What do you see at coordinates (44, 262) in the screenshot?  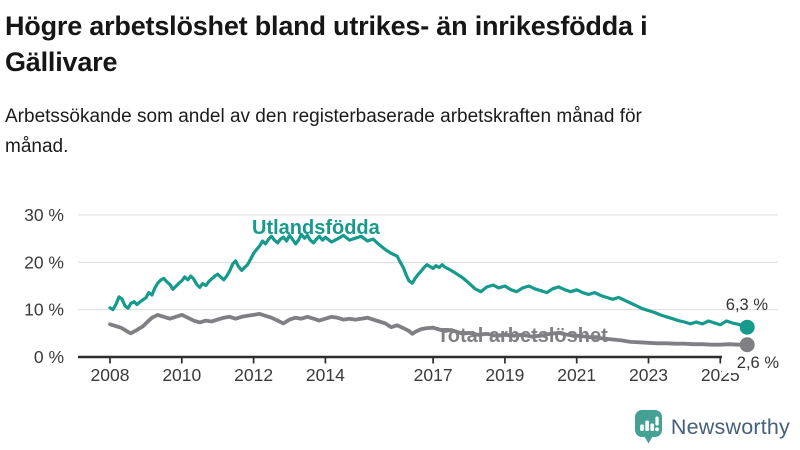 I see `y-tick-label: 20 %` at bounding box center [44, 262].